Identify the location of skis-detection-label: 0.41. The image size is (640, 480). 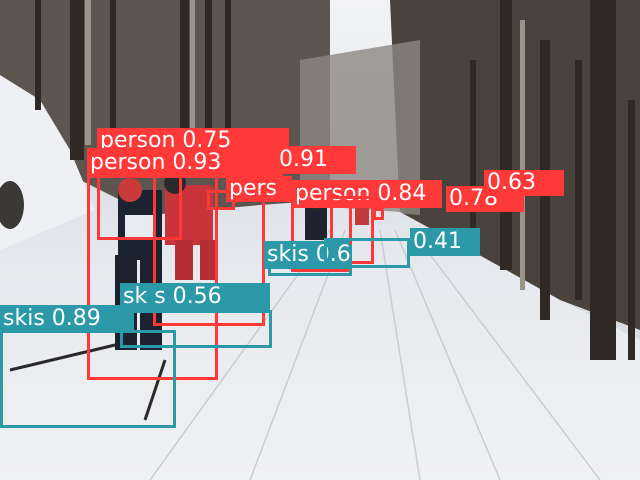
(445, 242).